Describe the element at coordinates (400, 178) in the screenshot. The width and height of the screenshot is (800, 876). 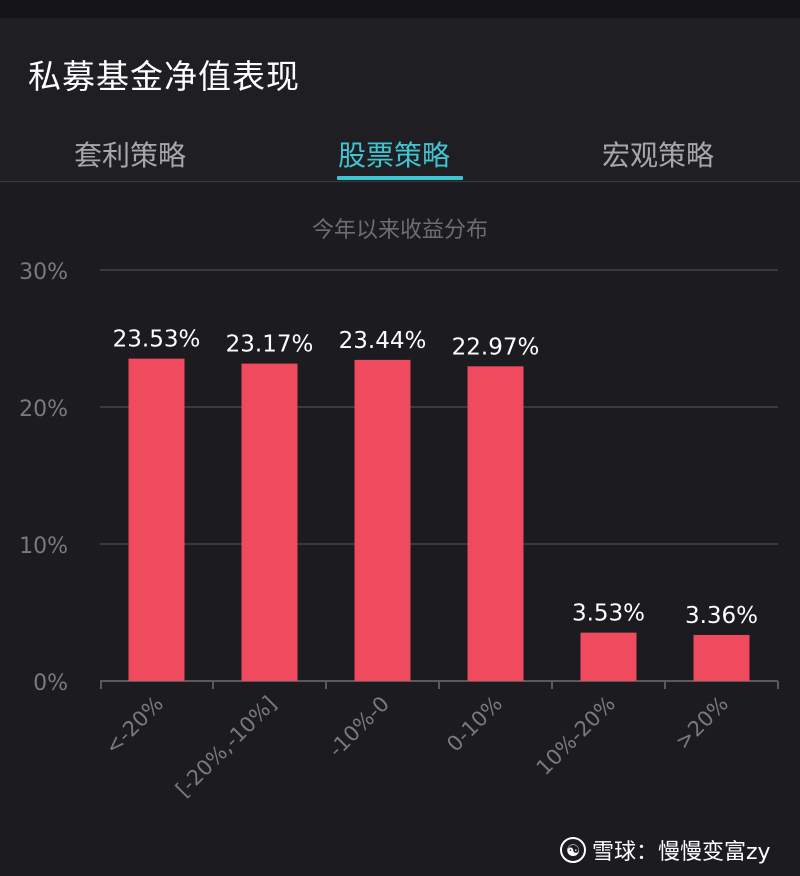
I see `active-tab-indicator` at that location.